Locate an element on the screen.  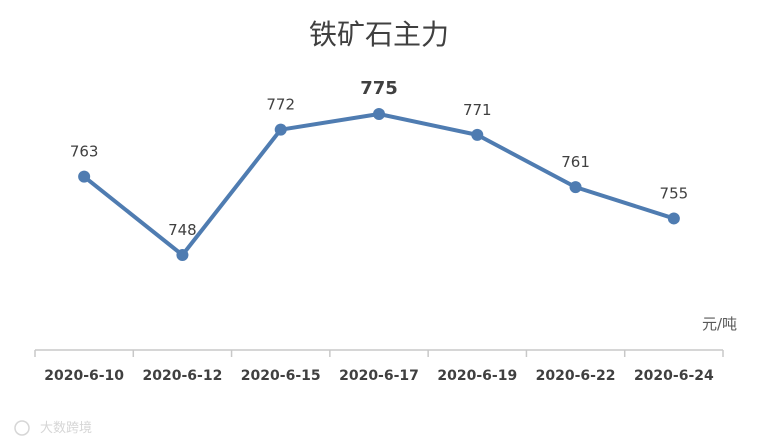
x-tick-label: 2020-6-24 is located at coordinates (674, 376).